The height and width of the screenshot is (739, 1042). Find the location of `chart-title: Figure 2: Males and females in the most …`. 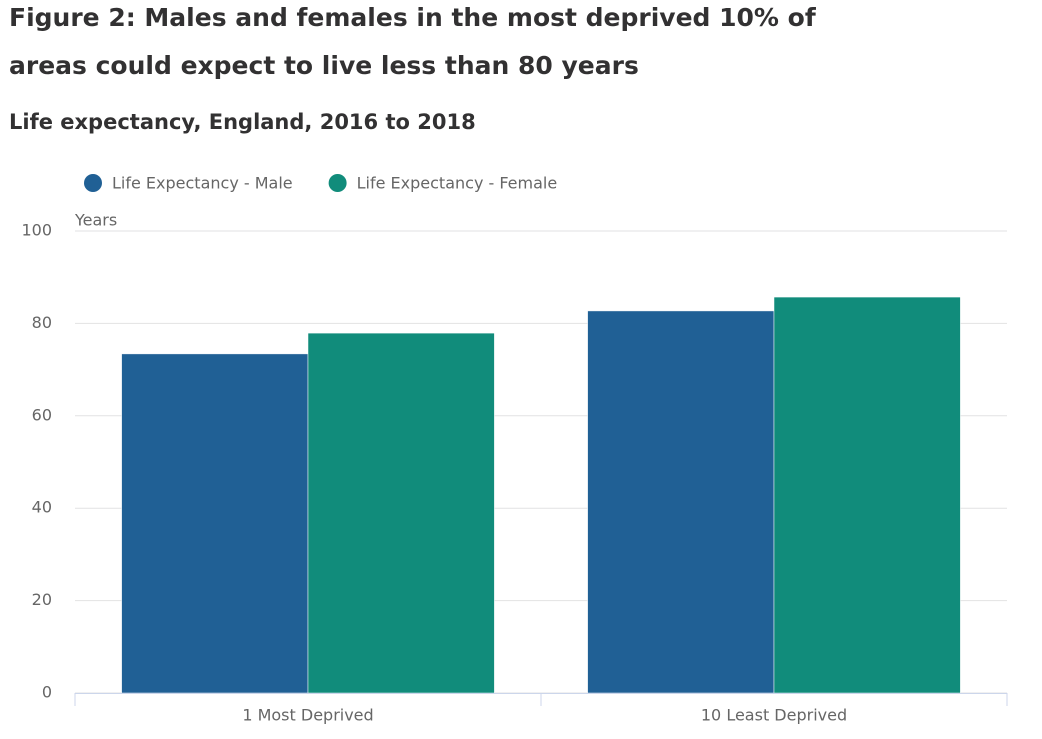

chart-title: Figure 2: Males and females in the most … is located at coordinates (412, 41).